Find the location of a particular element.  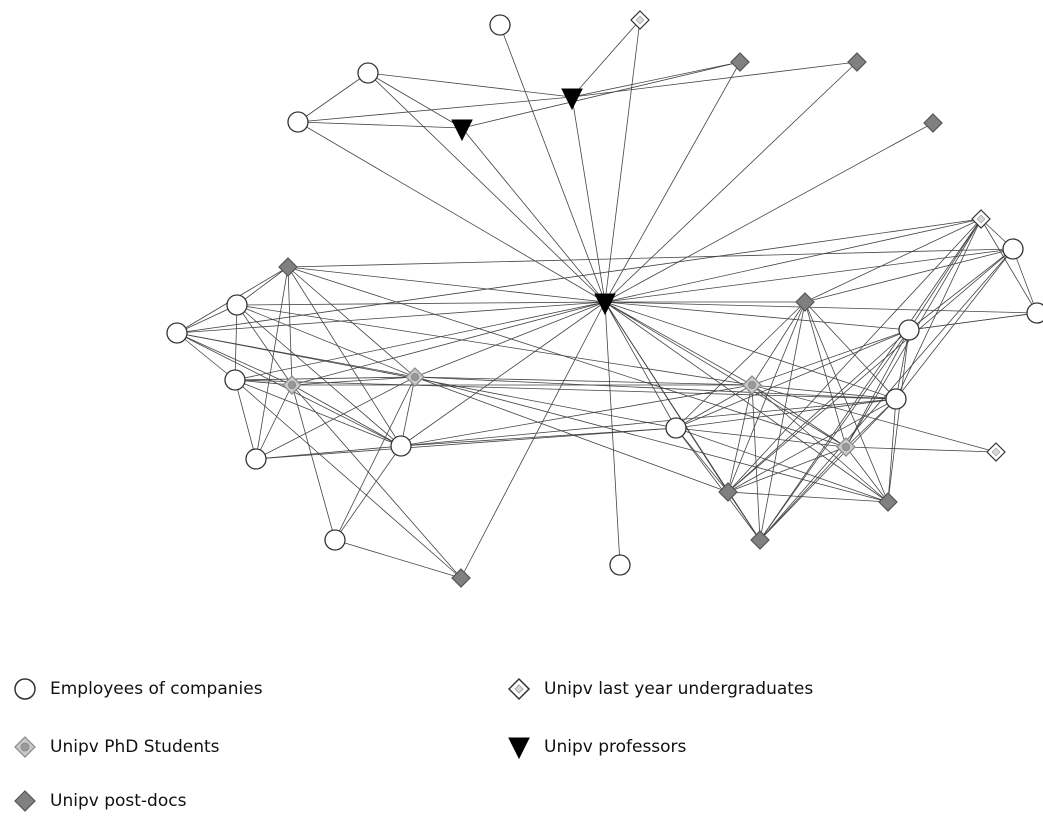

legend-phd-label: Unipv PhD Students is located at coordinates (135, 747).